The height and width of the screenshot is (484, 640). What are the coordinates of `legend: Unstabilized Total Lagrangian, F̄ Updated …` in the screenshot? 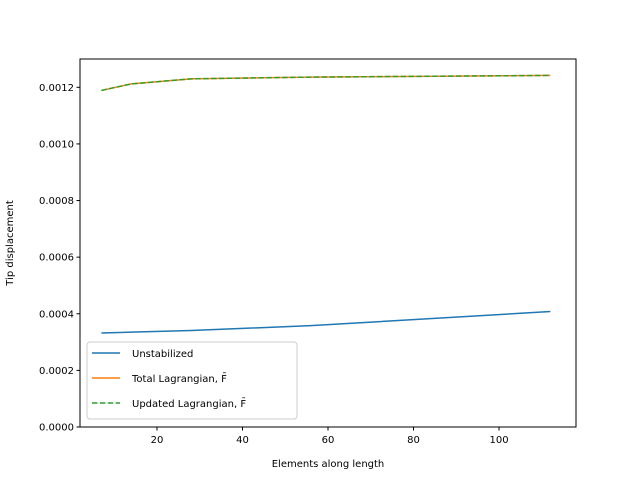 It's located at (192, 380).